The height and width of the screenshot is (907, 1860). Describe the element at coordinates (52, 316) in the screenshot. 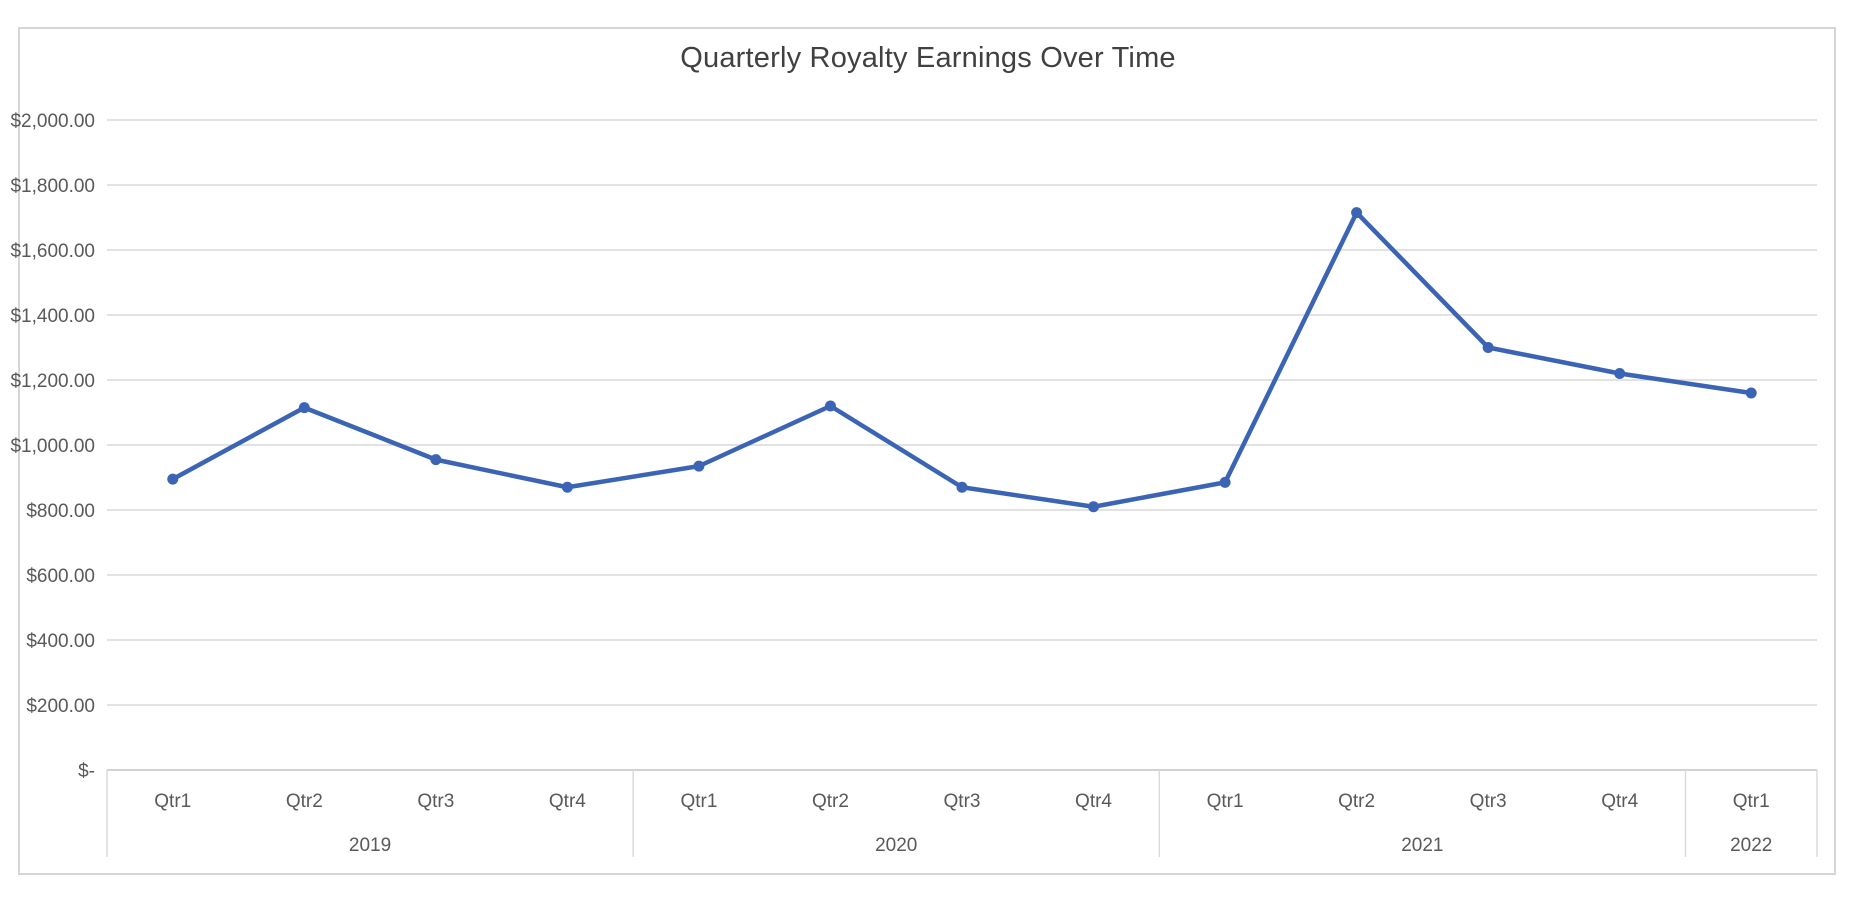

I see `y-tick-label: $1,400.00` at that location.